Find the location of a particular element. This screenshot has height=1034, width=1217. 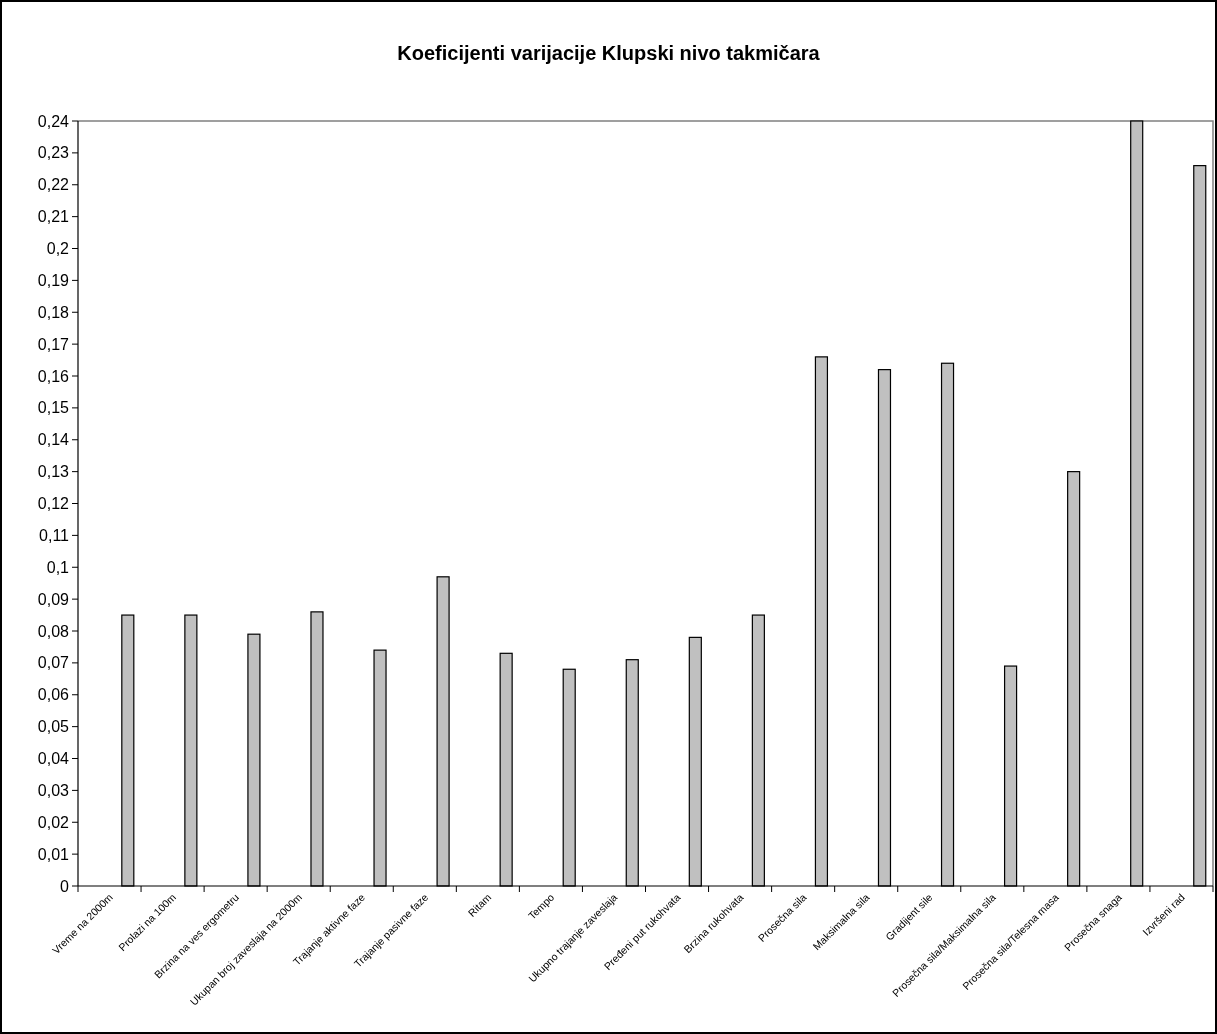

y-tick-label: 0,01 is located at coordinates (53, 854).